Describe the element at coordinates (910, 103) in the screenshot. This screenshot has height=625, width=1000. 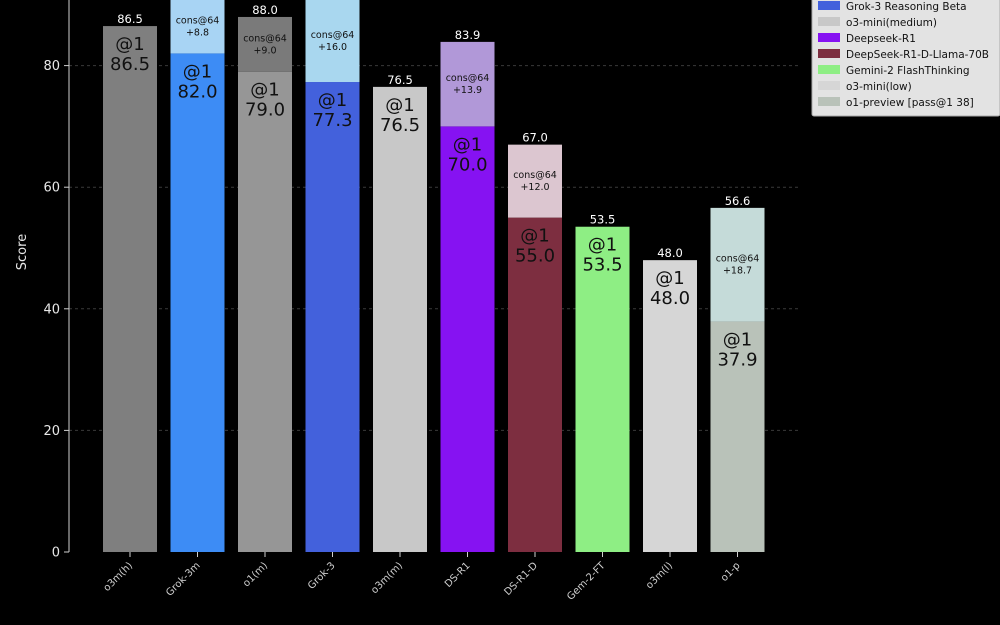
I see `legend-item-label: o1-preview [pass@1 38]` at that location.